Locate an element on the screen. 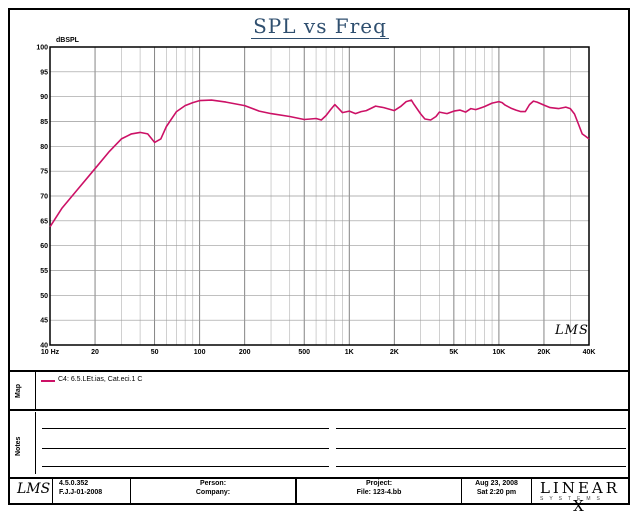 The height and width of the screenshot is (515, 640). y-tick-label: 90 is located at coordinates (44, 97).